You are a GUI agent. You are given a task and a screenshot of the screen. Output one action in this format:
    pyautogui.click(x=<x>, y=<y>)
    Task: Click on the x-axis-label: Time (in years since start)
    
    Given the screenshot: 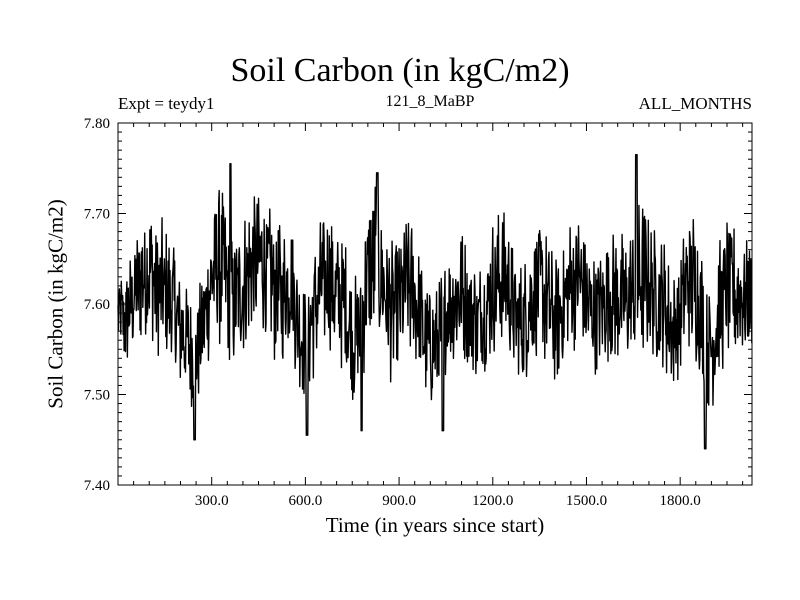 What is the action you would take?
    pyautogui.click(x=435, y=525)
    